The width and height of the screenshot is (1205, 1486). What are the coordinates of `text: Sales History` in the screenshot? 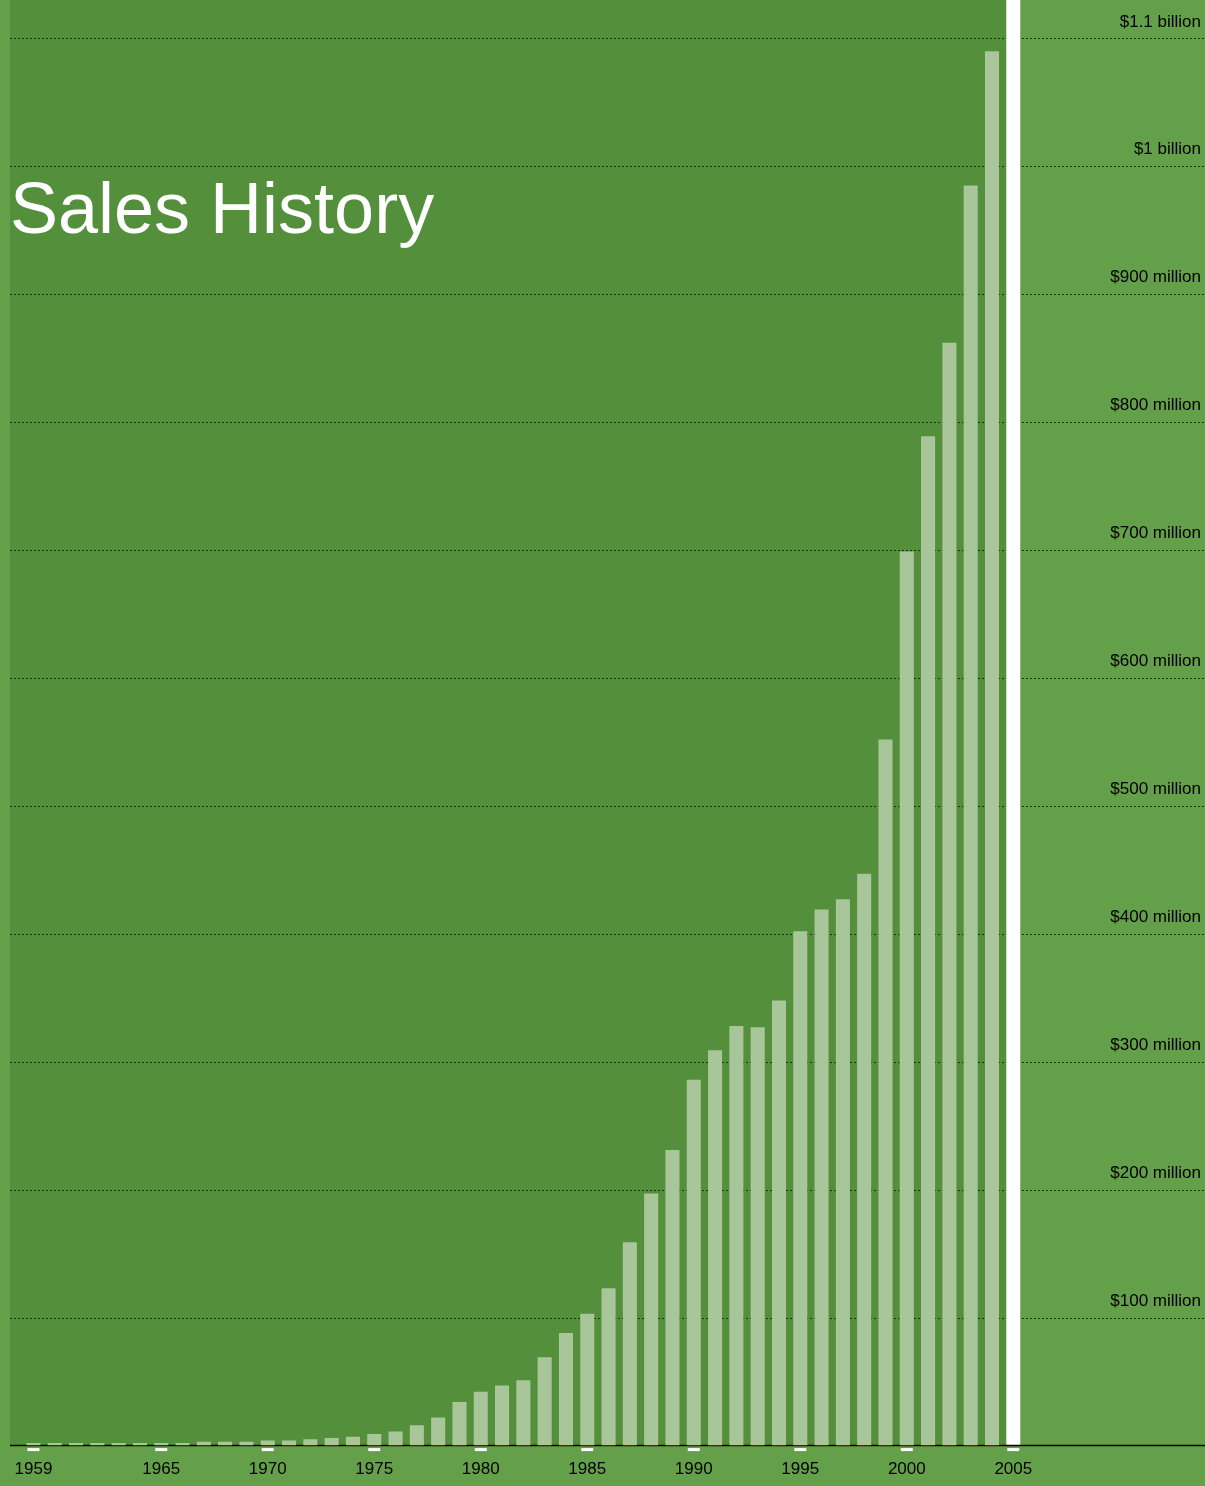 It's located at (222, 208).